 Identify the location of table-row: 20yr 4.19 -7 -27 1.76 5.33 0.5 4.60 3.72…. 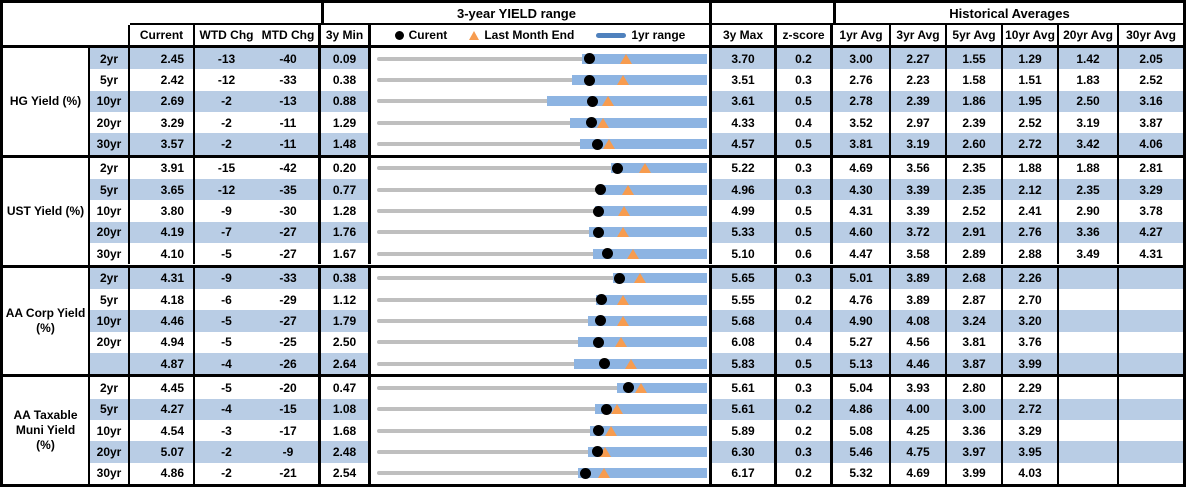
(636, 232).